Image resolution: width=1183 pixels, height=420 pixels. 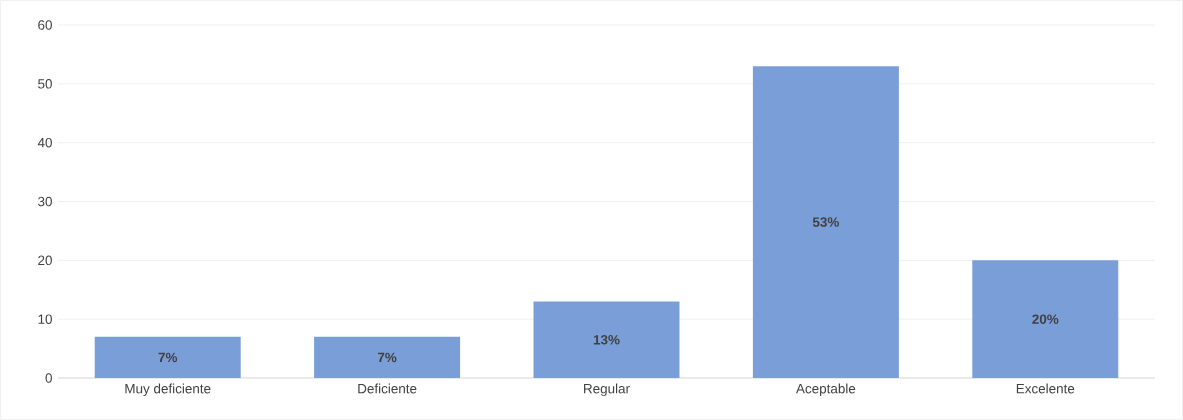 I want to click on y-tick-label: 20, so click(x=45, y=260).